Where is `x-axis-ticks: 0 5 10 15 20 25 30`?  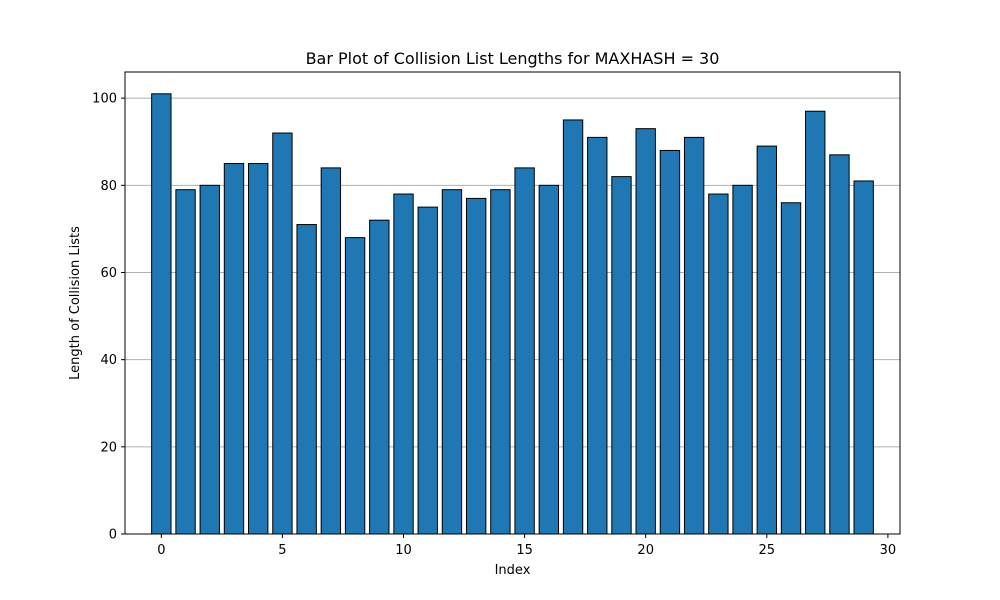
x-axis-ticks: 0 5 10 15 20 25 30 is located at coordinates (526, 546).